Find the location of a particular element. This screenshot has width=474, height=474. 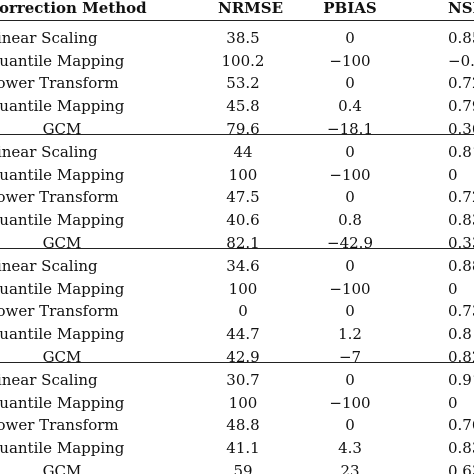

cell-nrmse: 53.2 is located at coordinates (243, 83).